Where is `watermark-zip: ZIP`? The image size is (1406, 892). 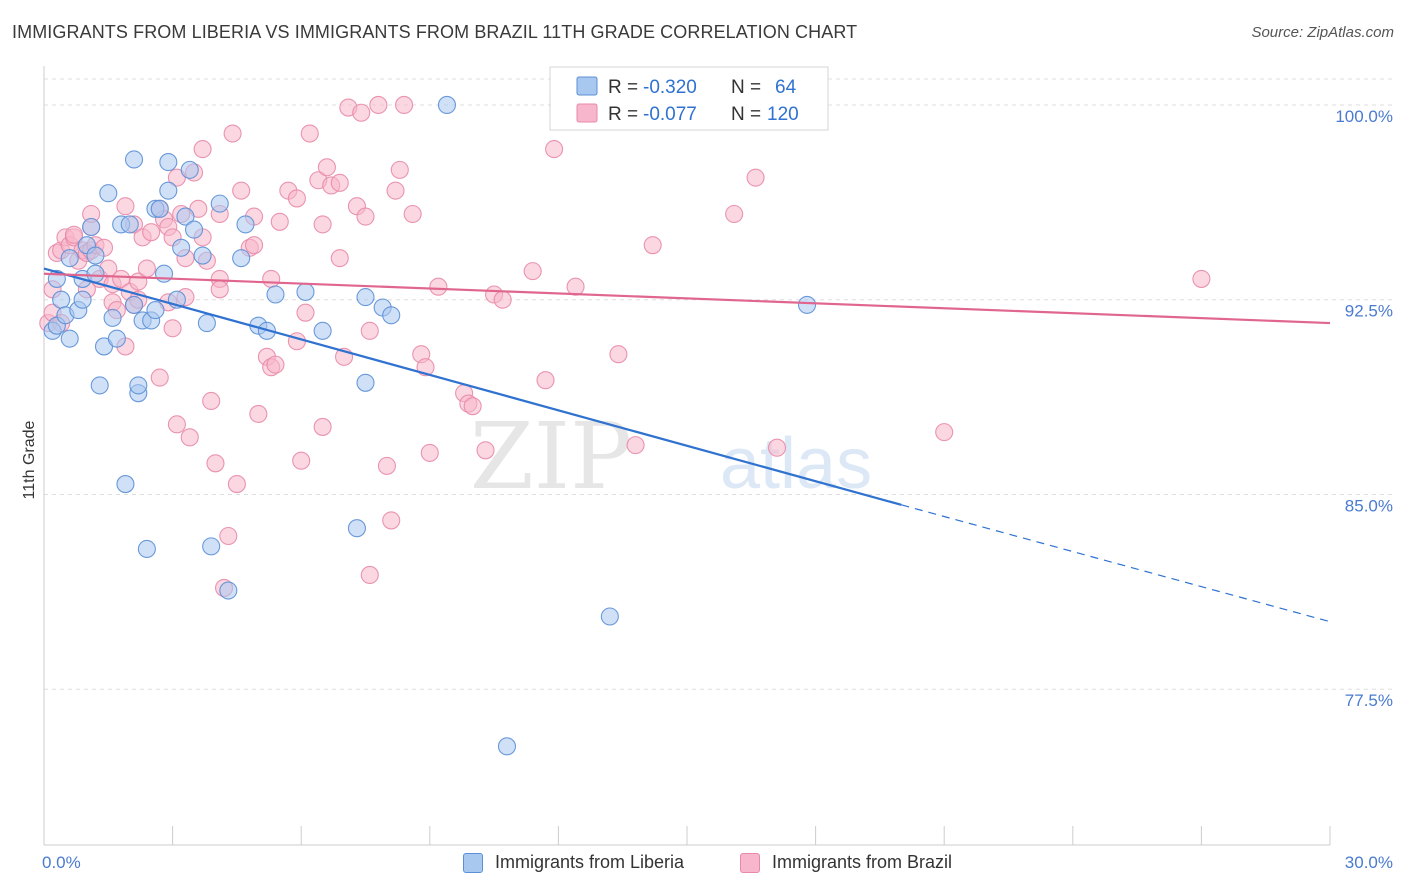 watermark-zip: ZIP is located at coordinates (551, 456).